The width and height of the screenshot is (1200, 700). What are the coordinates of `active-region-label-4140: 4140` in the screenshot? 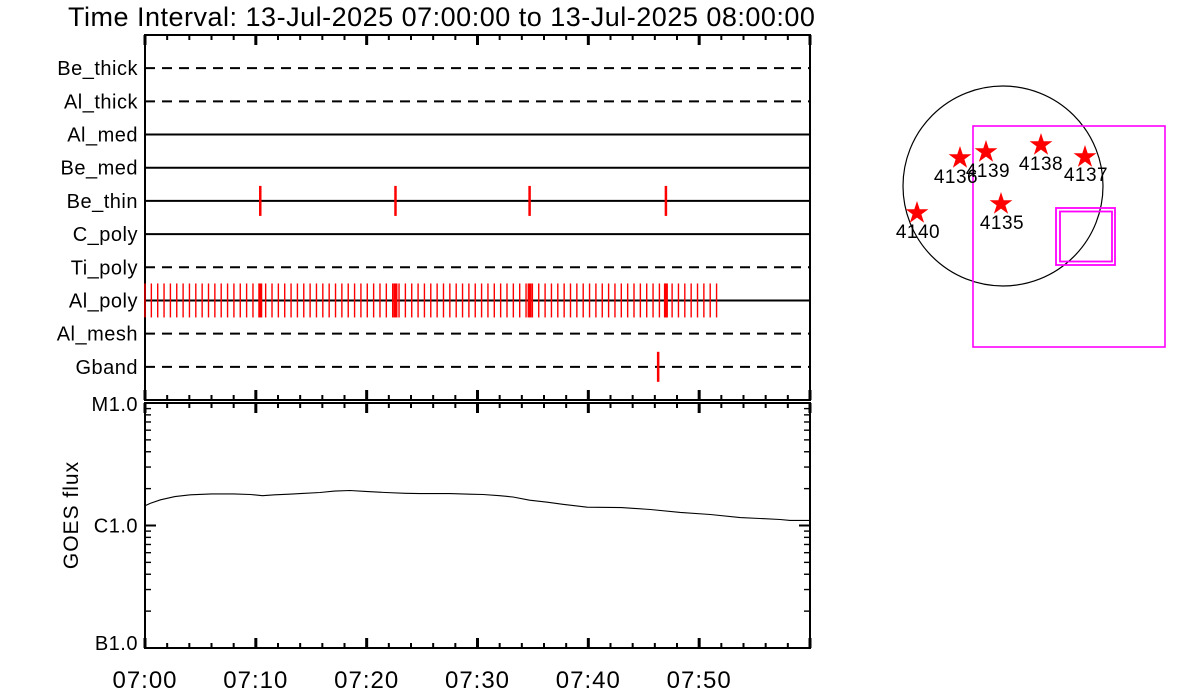 It's located at (918, 232).